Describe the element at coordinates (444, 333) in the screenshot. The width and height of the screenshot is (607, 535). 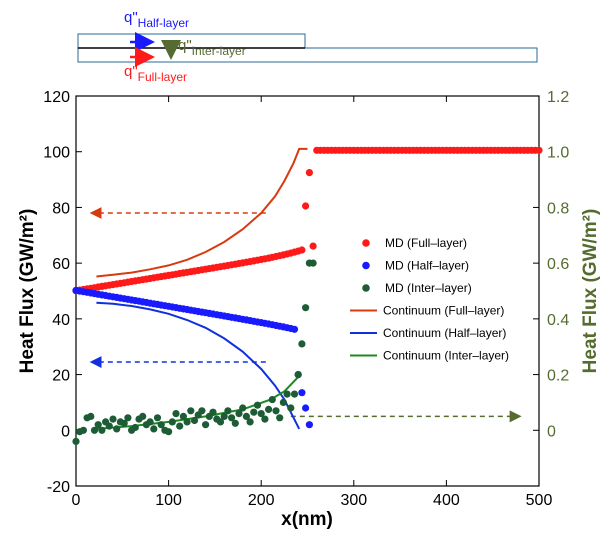
I see `legend-label: Continuum (Half–layer)` at that location.